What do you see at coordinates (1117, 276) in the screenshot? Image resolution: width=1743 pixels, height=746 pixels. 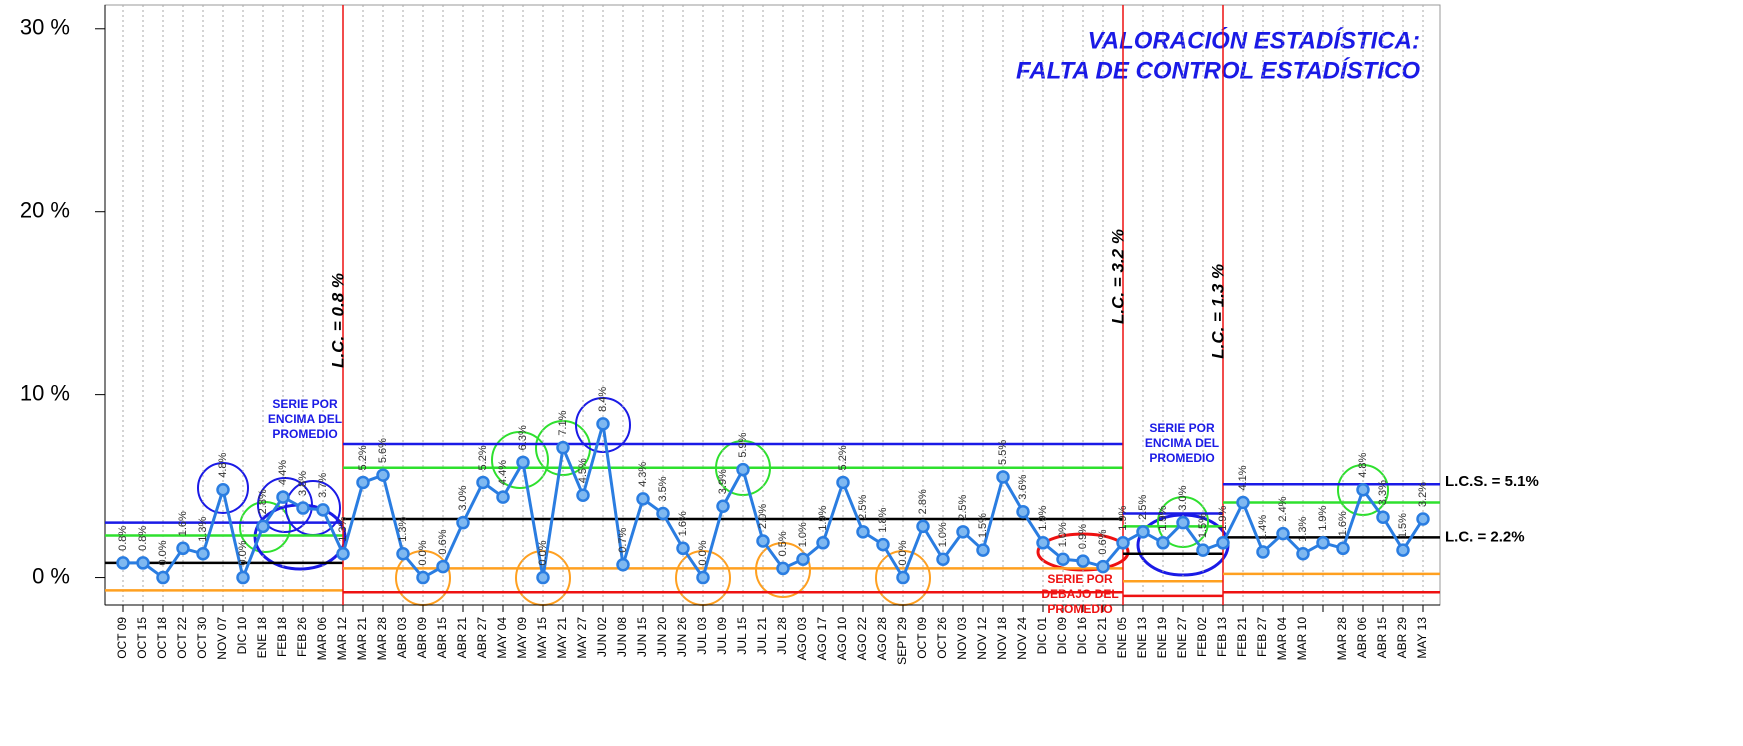 I see `lc-label: L.C. = 3.2 %` at bounding box center [1117, 276].